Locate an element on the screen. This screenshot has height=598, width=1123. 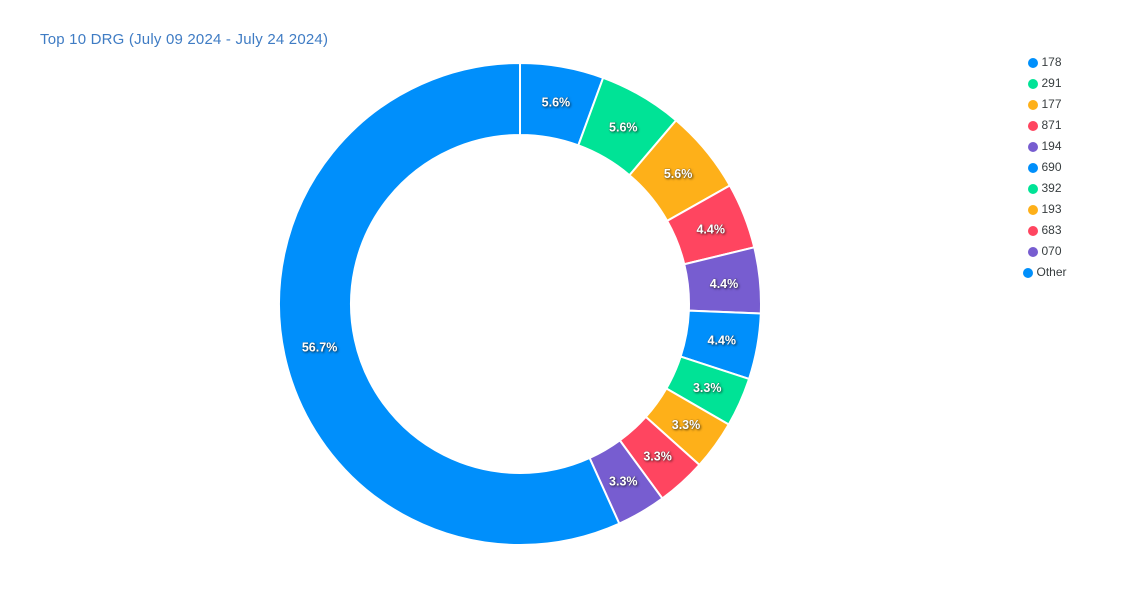
legend-item-178: 178 is located at coordinates (1045, 62).